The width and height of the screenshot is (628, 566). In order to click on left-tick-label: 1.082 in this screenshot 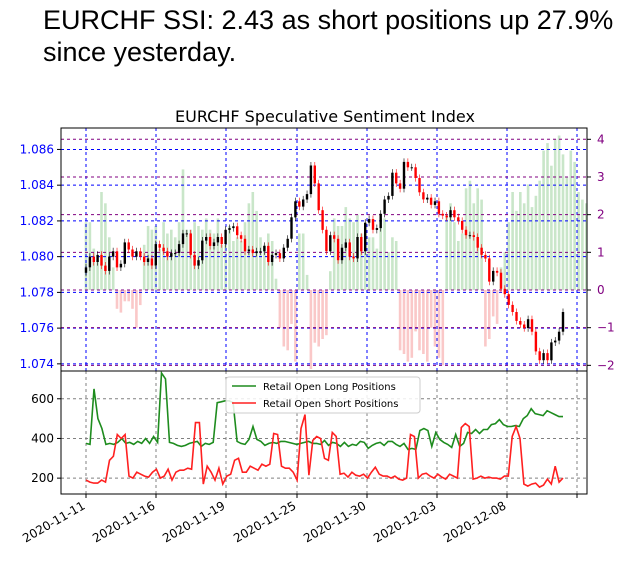, I will do `click(37, 221)`.